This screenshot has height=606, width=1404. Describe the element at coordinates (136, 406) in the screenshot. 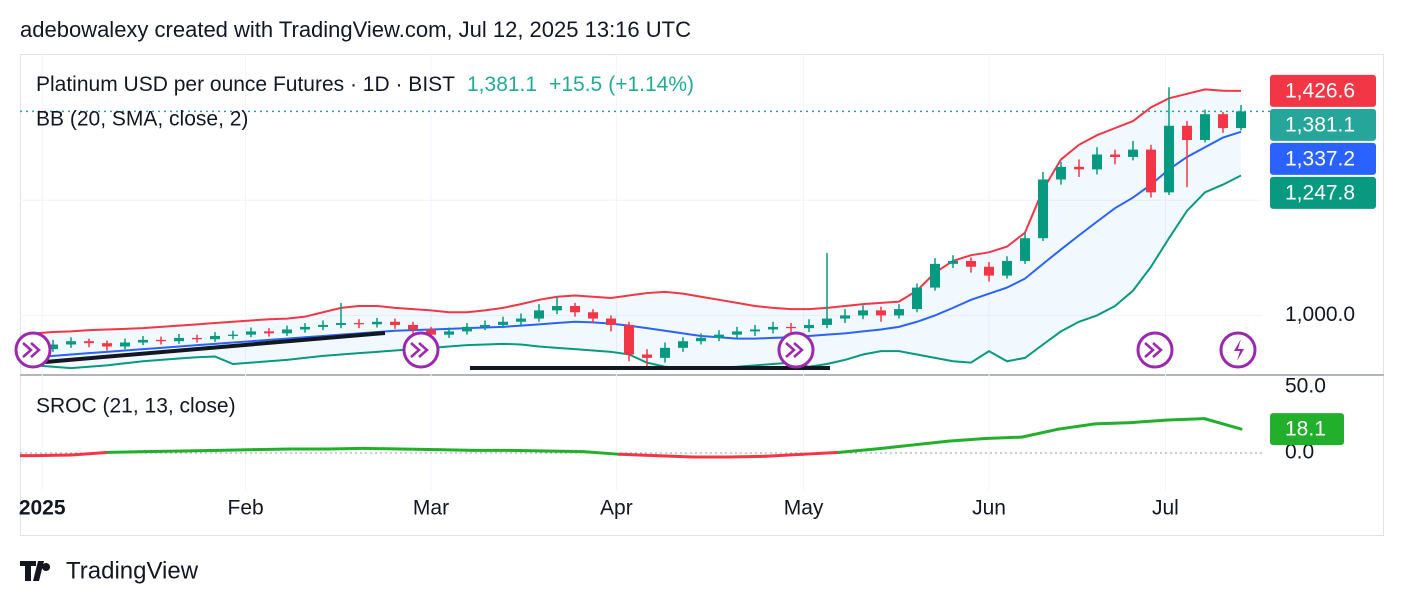

I see `indicator-label: SROC (21, 13, close)` at that location.